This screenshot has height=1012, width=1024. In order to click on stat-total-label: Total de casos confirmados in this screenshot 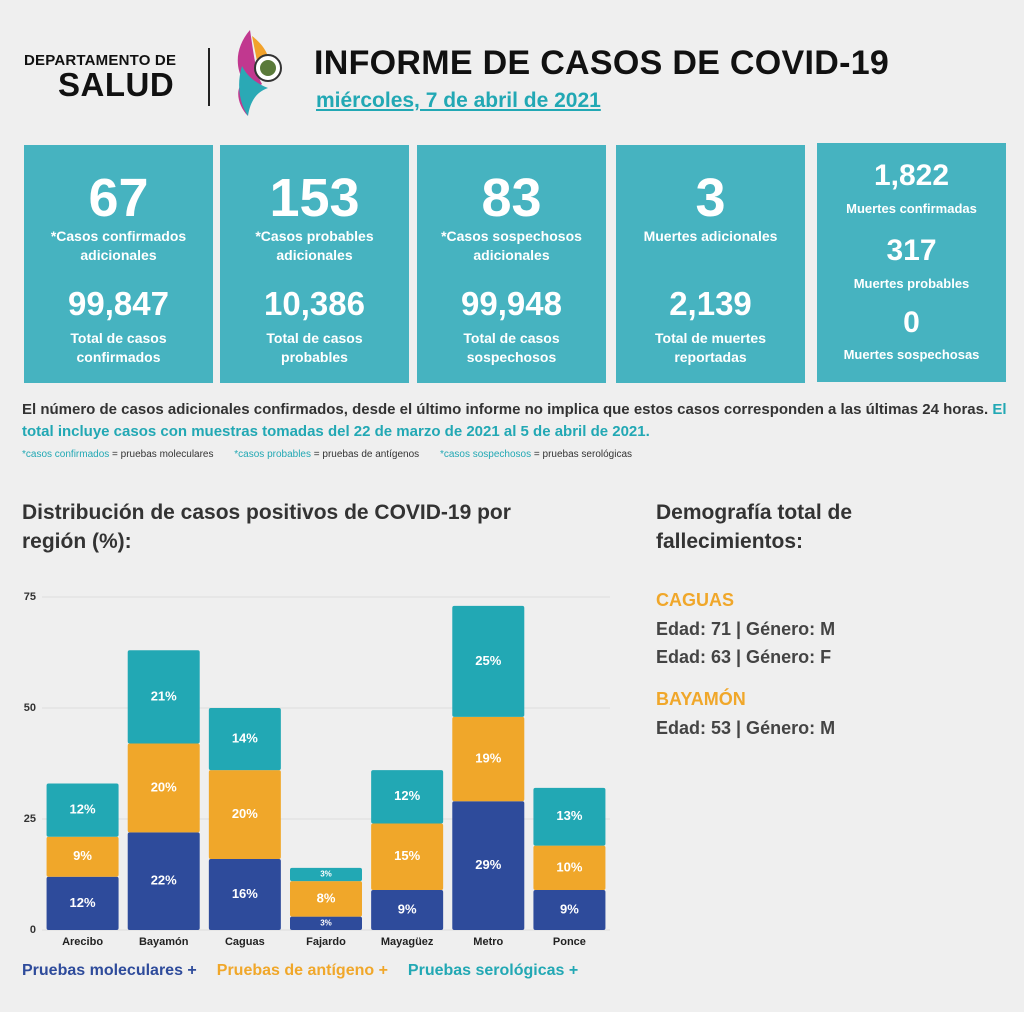, I will do `click(118, 347)`.